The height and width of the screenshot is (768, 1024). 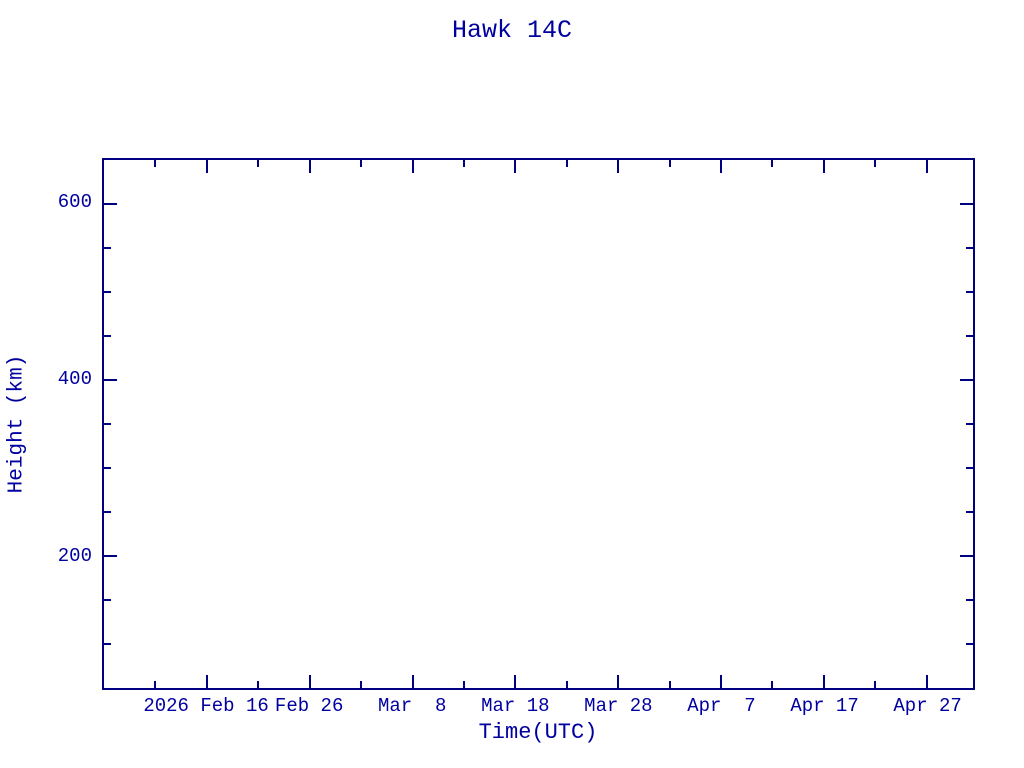 What do you see at coordinates (206, 706) in the screenshot?
I see `x-tick-label: 2026 Feb 16` at bounding box center [206, 706].